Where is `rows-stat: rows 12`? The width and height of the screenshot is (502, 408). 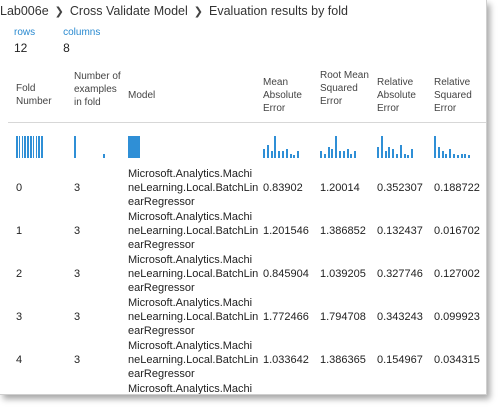
rows-stat: rows 12 is located at coordinates (24, 41).